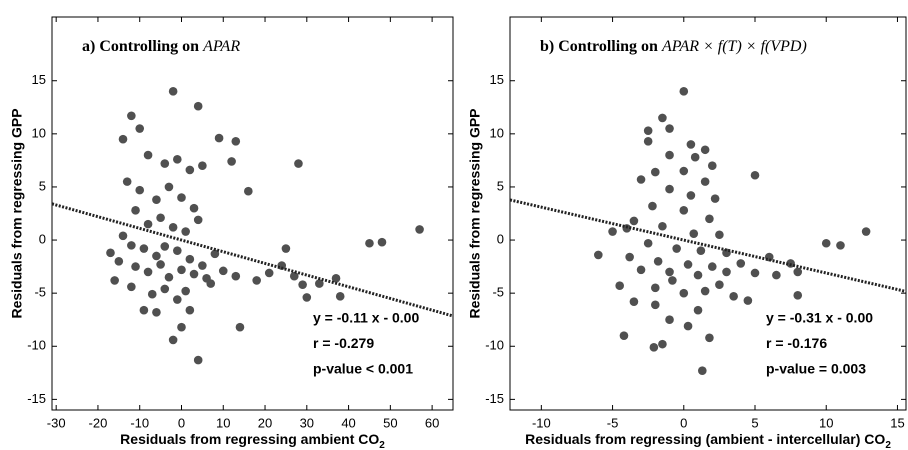 The image size is (908, 450). I want to click on panel-title: b) Controlling on APAR × f(T) × f(VPD), so click(673, 46).